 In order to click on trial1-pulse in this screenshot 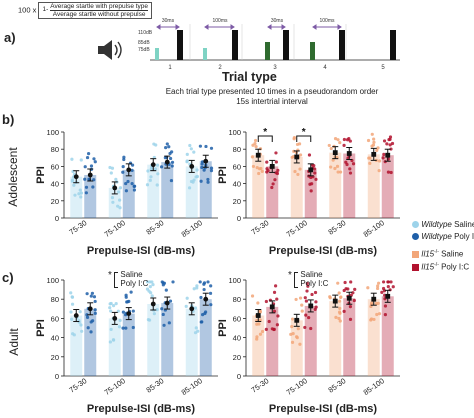, I will do `click(180, 45)`.